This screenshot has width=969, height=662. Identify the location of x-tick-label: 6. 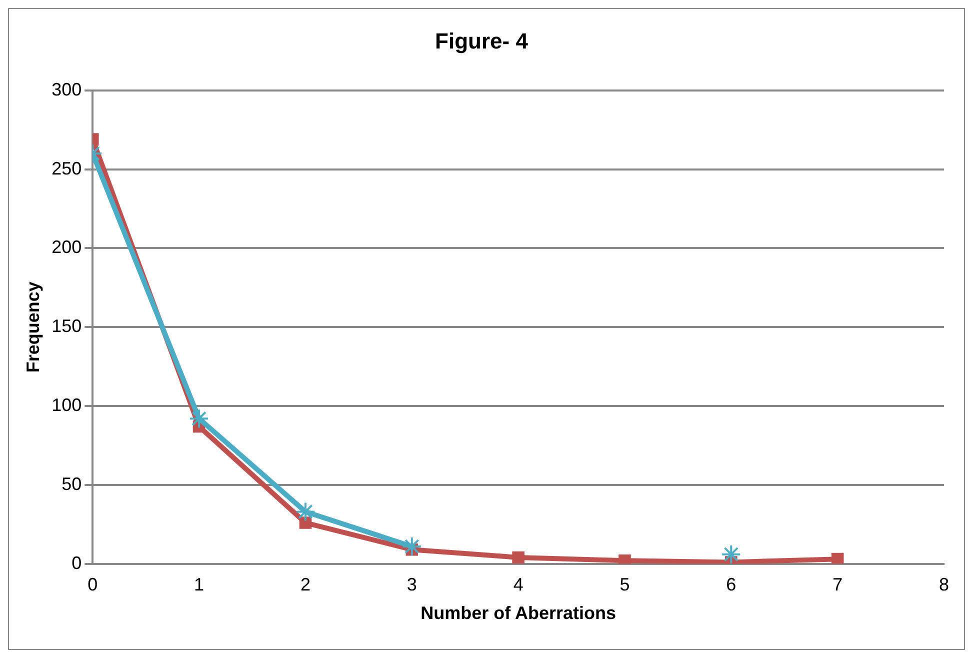
(731, 584).